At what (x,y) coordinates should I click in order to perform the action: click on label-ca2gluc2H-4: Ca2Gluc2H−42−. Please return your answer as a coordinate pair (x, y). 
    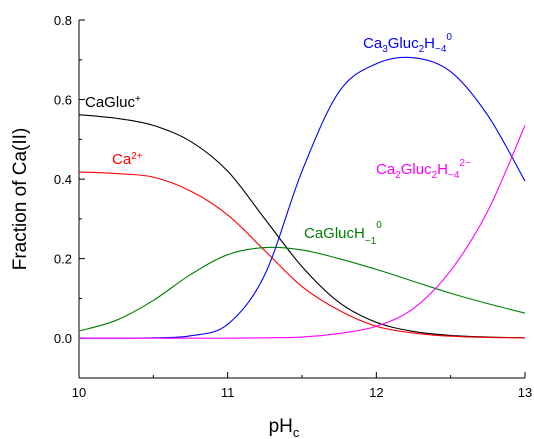
    Looking at the image, I should click on (423, 169).